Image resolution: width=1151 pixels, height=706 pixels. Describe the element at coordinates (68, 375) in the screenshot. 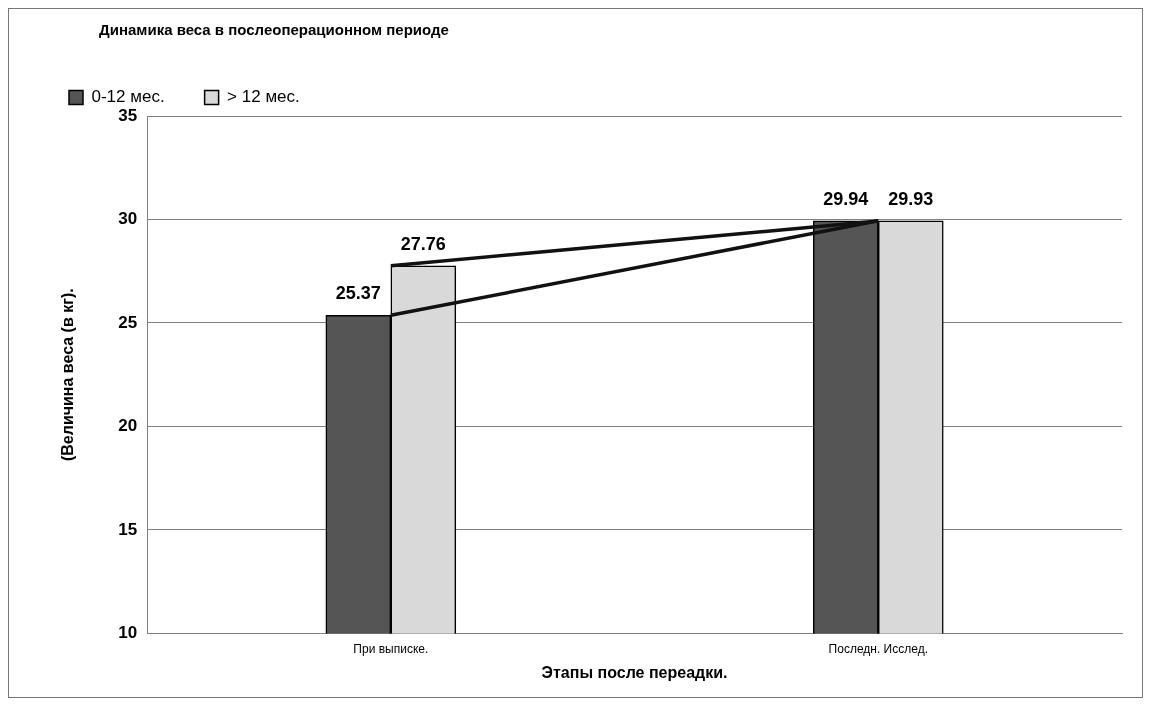

I see `y-axis-title: (Величина веса (в кг).` at that location.